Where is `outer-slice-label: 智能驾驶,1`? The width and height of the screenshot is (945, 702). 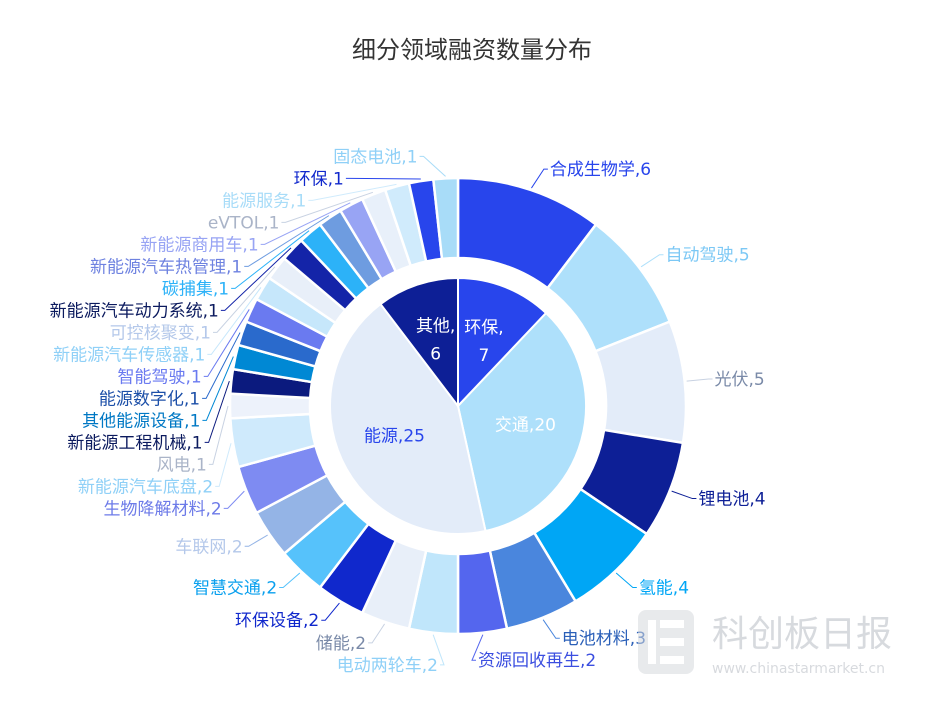 outer-slice-label: 智能驾驶,1 is located at coordinates (160, 377).